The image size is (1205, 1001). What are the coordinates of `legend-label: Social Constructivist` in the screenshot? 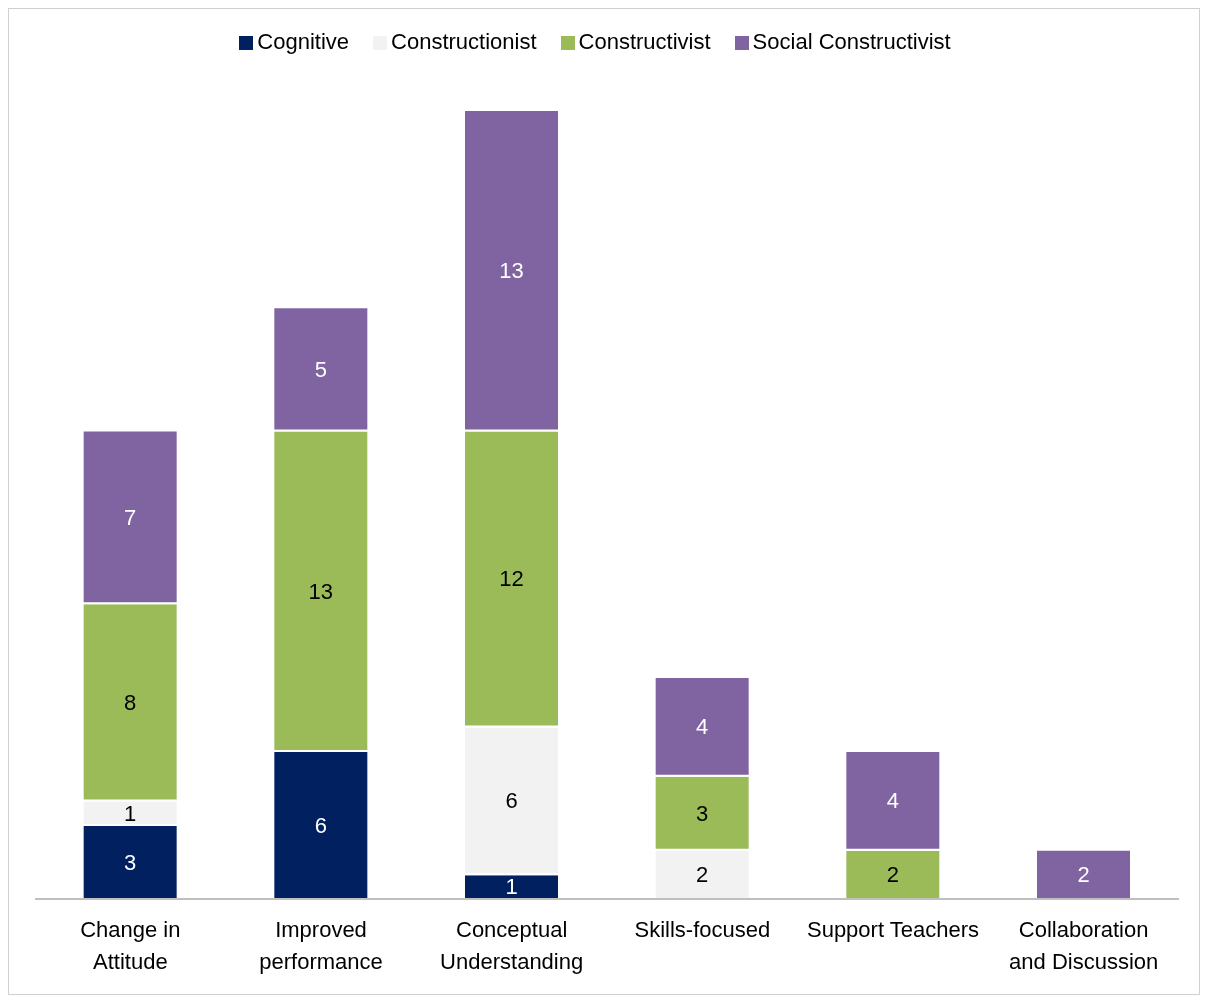 It's located at (851, 41).